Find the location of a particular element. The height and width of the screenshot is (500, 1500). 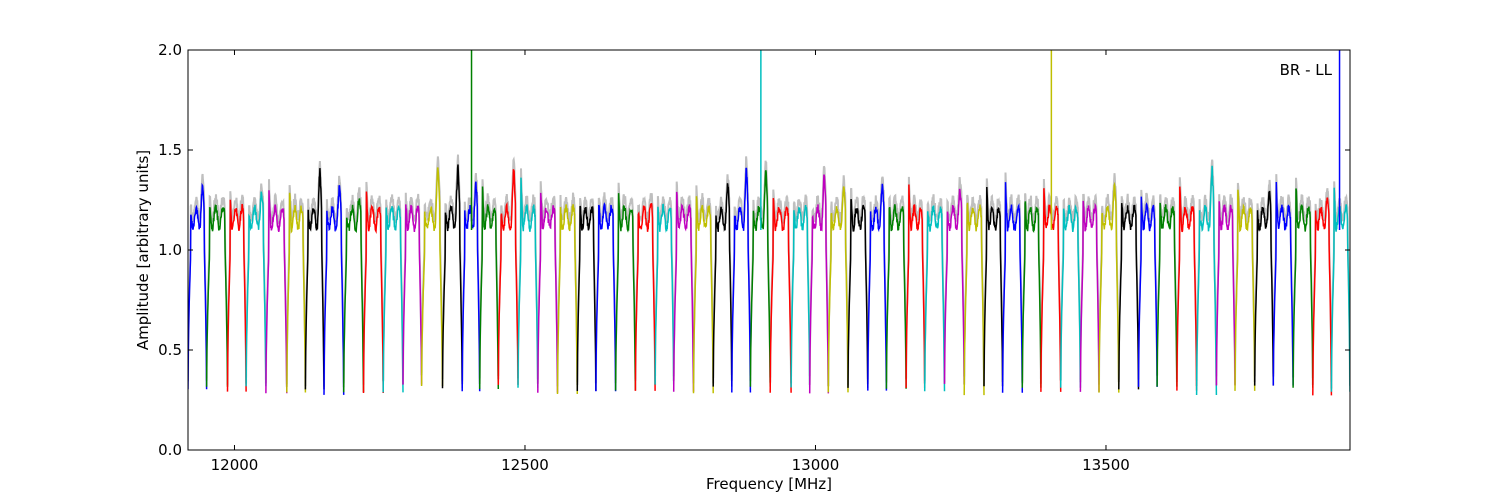

x-axis-label: Frequency [MHz] is located at coordinates (769, 484).